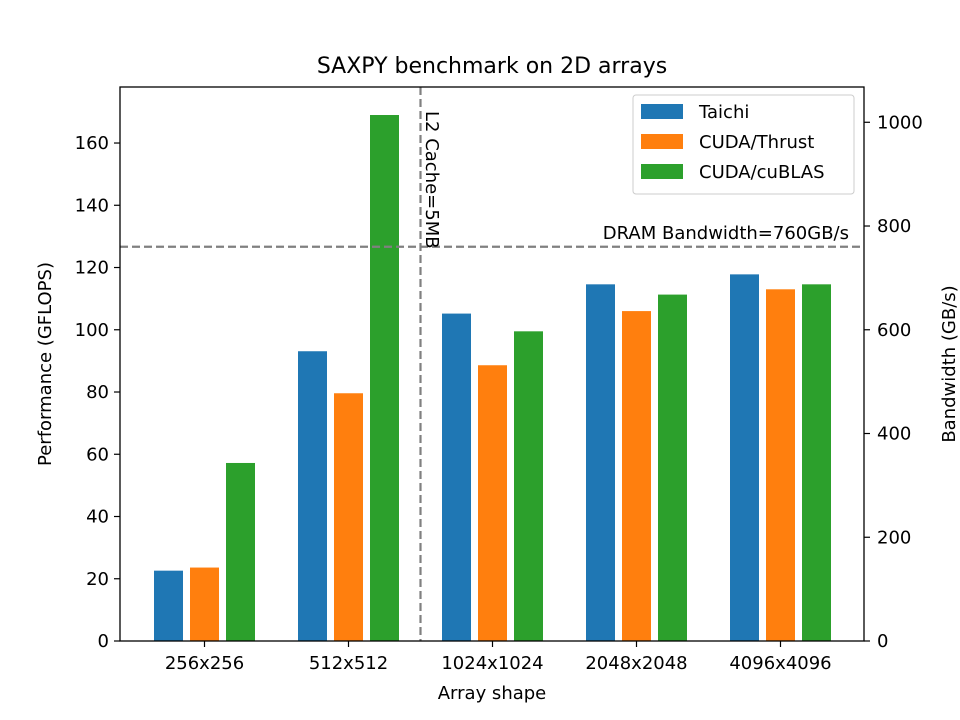 Image resolution: width=960 pixels, height=720 pixels. I want to click on chart-title: SAXPY benchmark on 2D arrays, so click(492, 66).